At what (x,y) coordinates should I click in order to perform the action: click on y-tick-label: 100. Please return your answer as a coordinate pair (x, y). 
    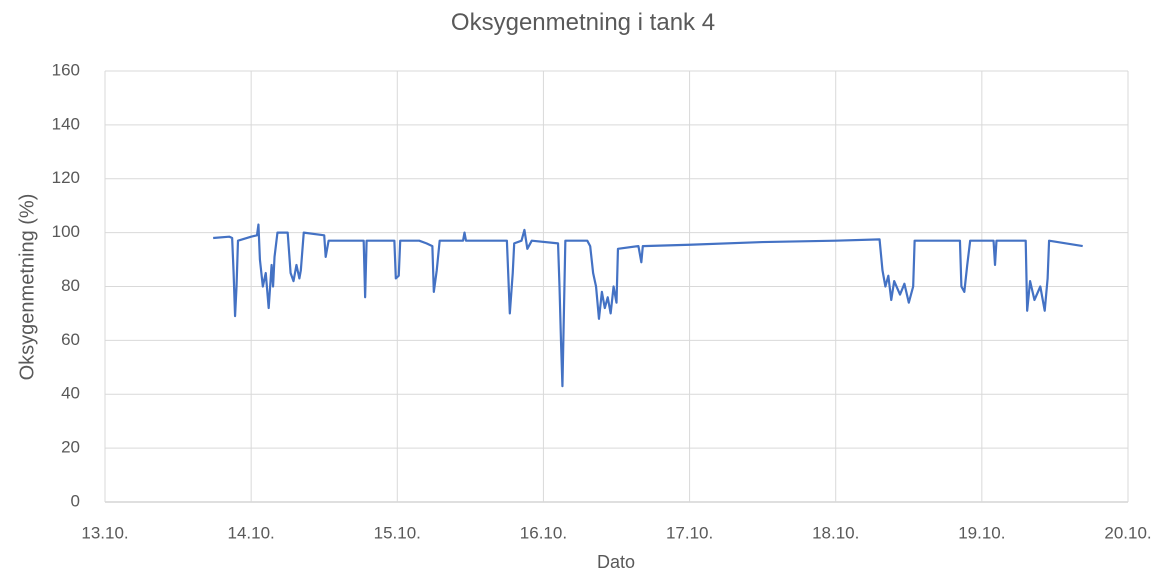
    Looking at the image, I should click on (66, 231).